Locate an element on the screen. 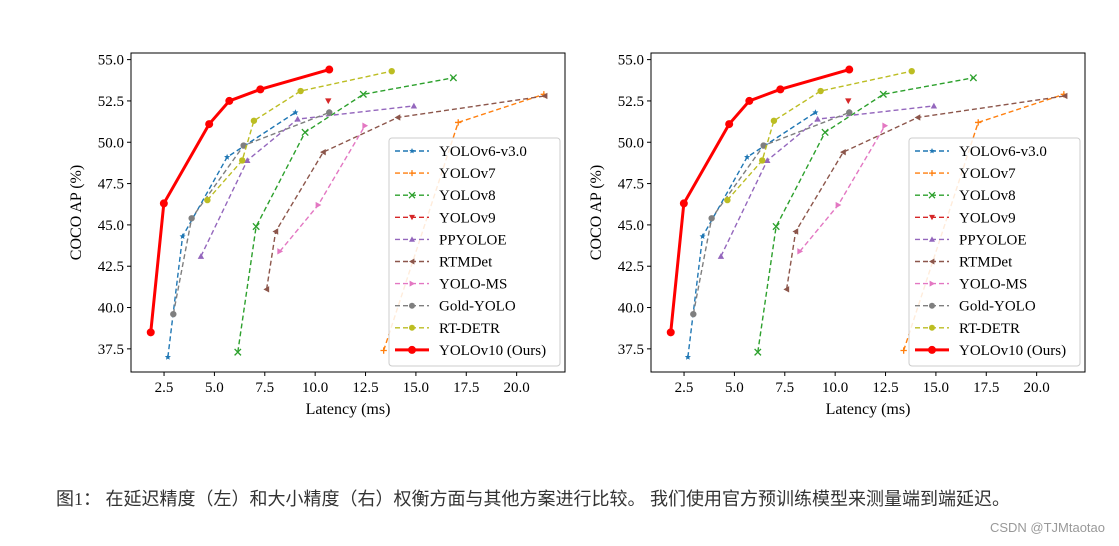  series-yolo-ms is located at coordinates (843, 188).